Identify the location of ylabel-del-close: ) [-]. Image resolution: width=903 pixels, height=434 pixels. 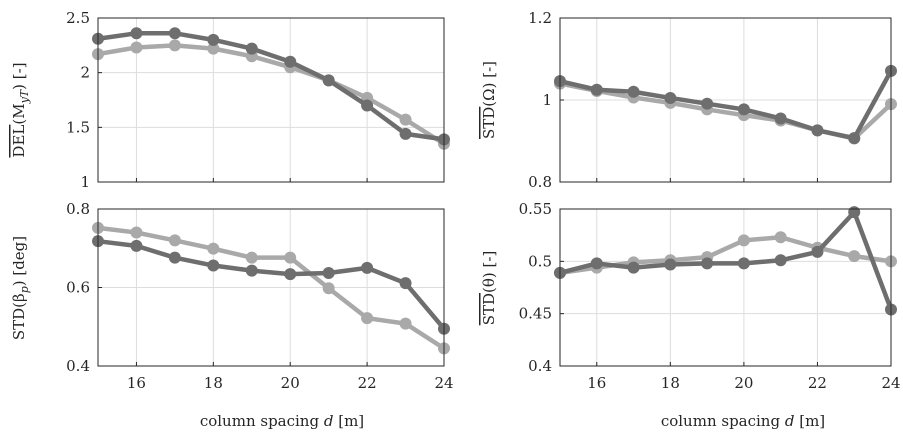
(19, 75).